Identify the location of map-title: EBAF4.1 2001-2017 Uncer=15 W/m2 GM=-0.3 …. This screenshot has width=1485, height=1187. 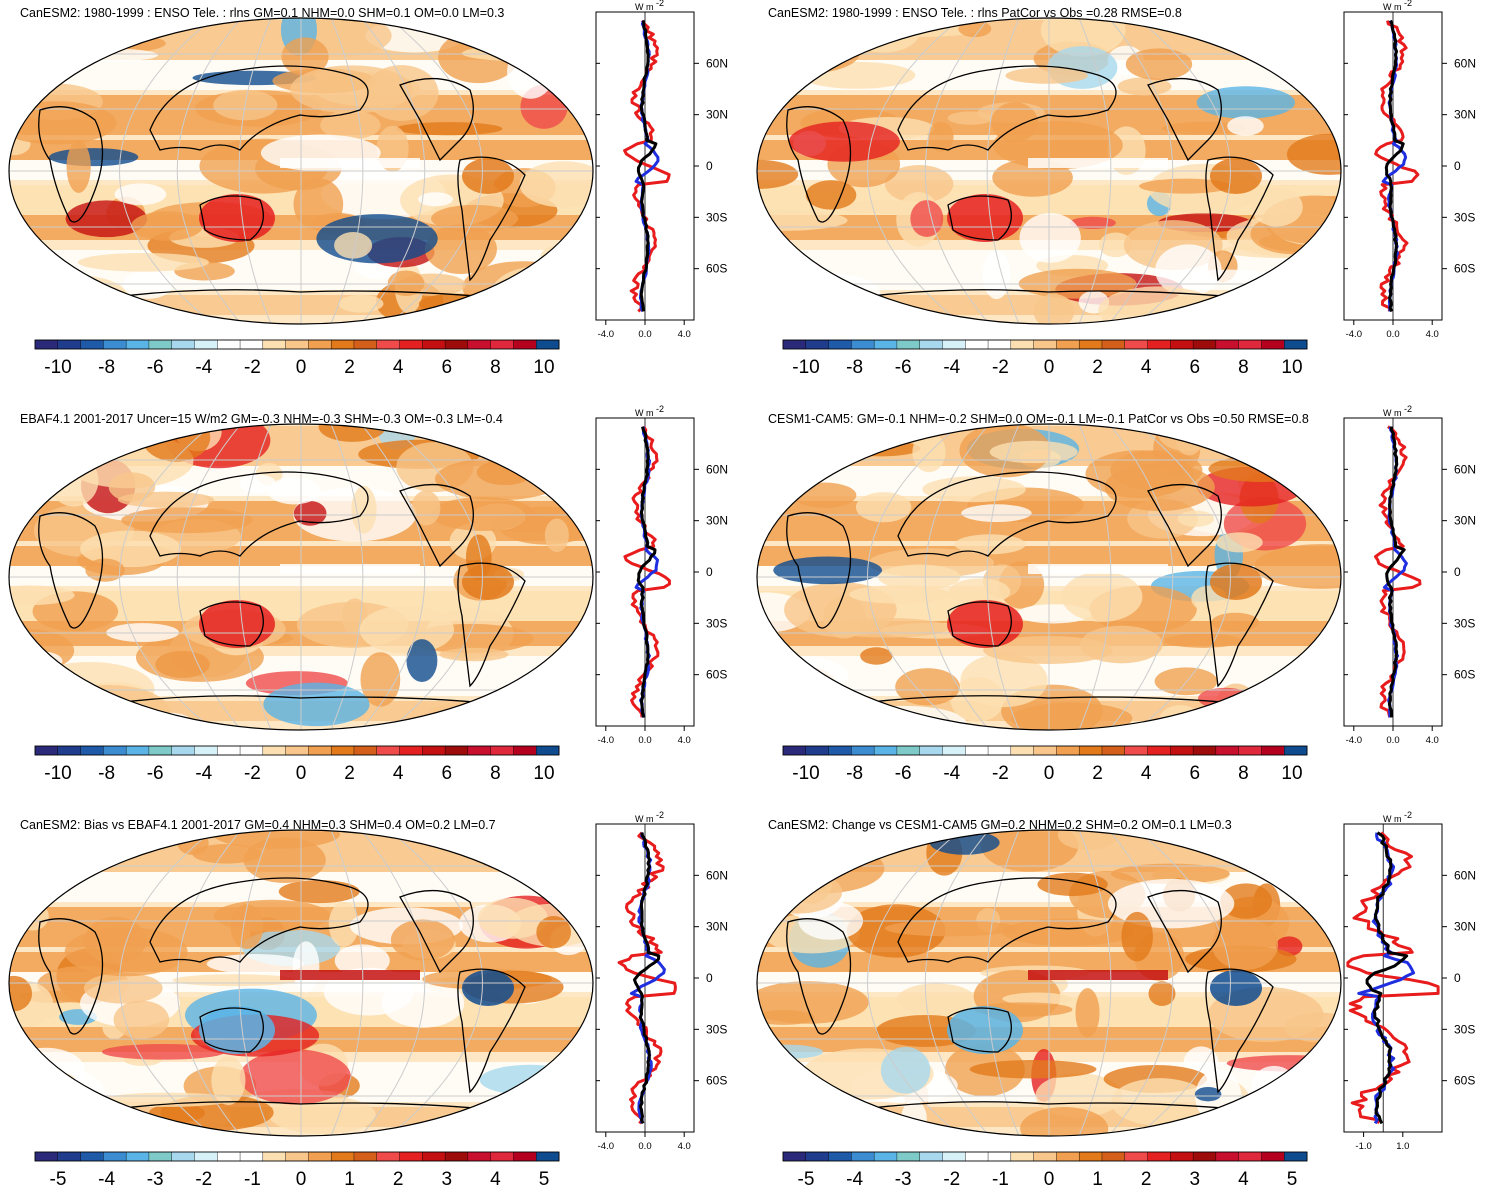
(261, 419).